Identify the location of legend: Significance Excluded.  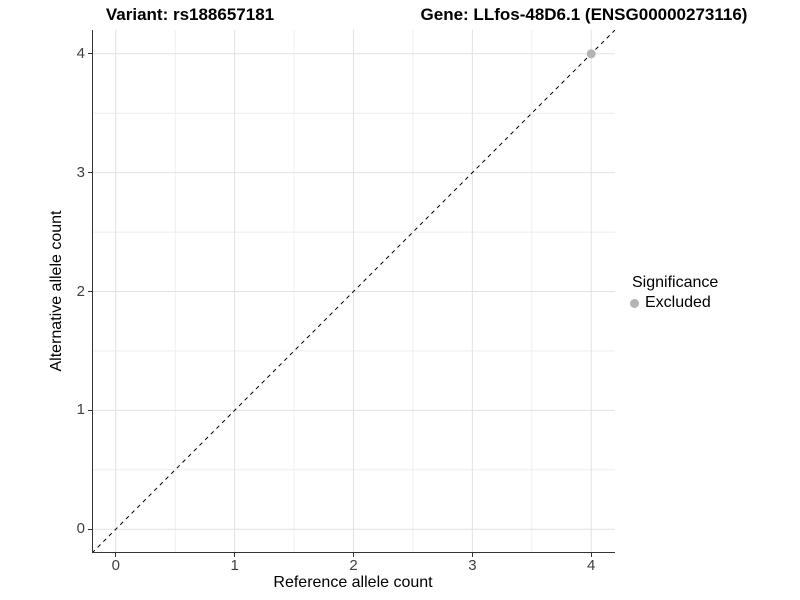
(674, 293).